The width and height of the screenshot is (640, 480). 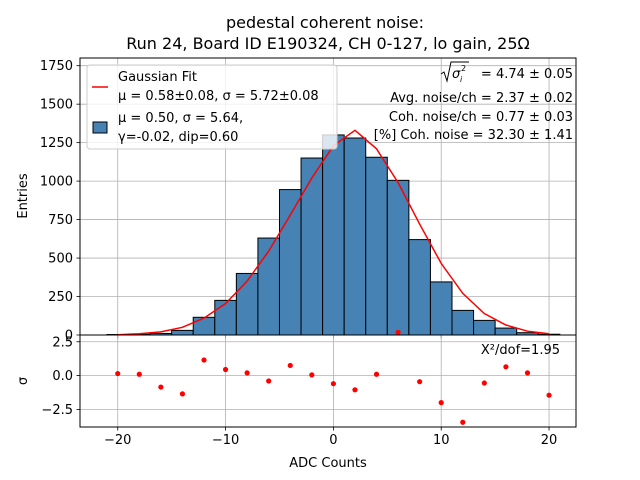 What do you see at coordinates (520, 350) in the screenshot?
I see `chi2-text: Χ²/dof=1.95` at bounding box center [520, 350].